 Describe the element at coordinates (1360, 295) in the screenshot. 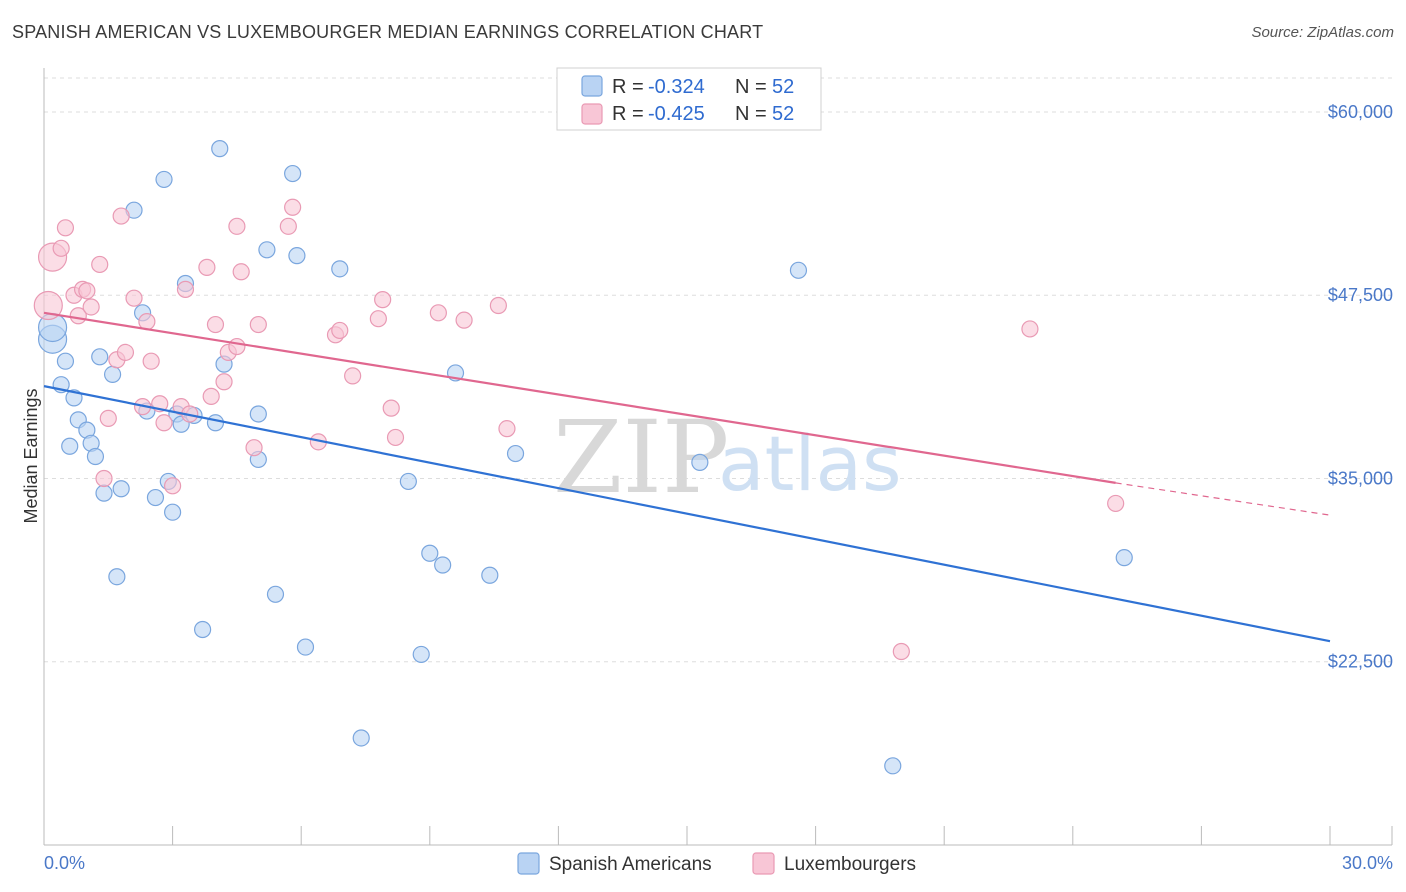

I see `y-tick-label-2: $47,500` at that location.